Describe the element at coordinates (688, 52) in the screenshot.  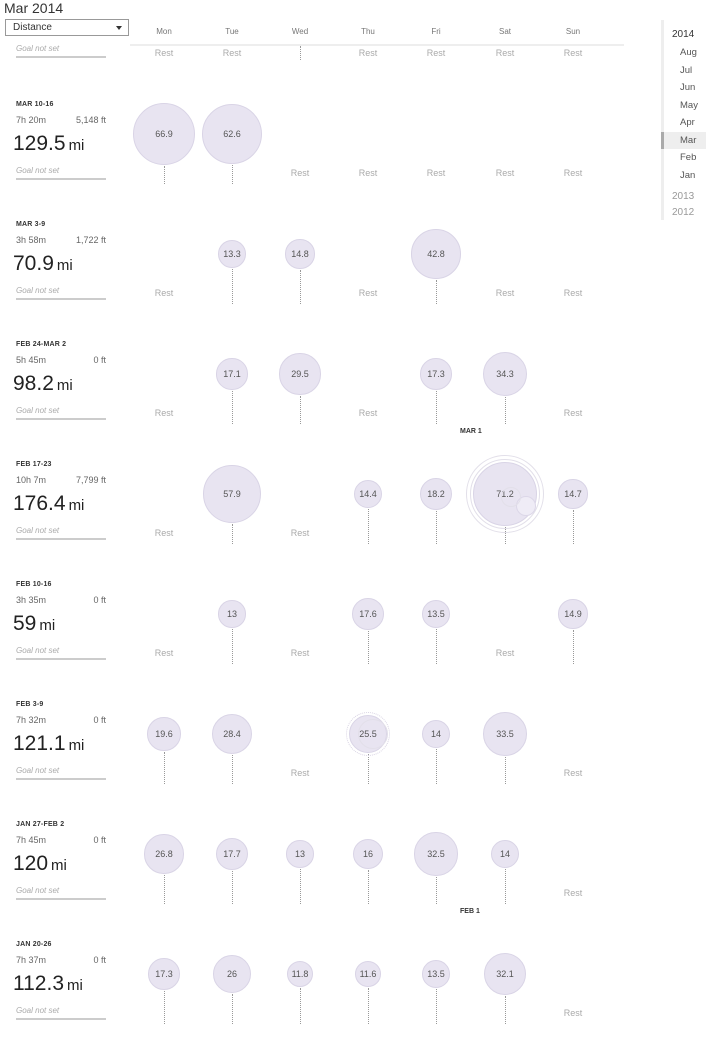
I see `timeline-month-aug: Aug` at that location.